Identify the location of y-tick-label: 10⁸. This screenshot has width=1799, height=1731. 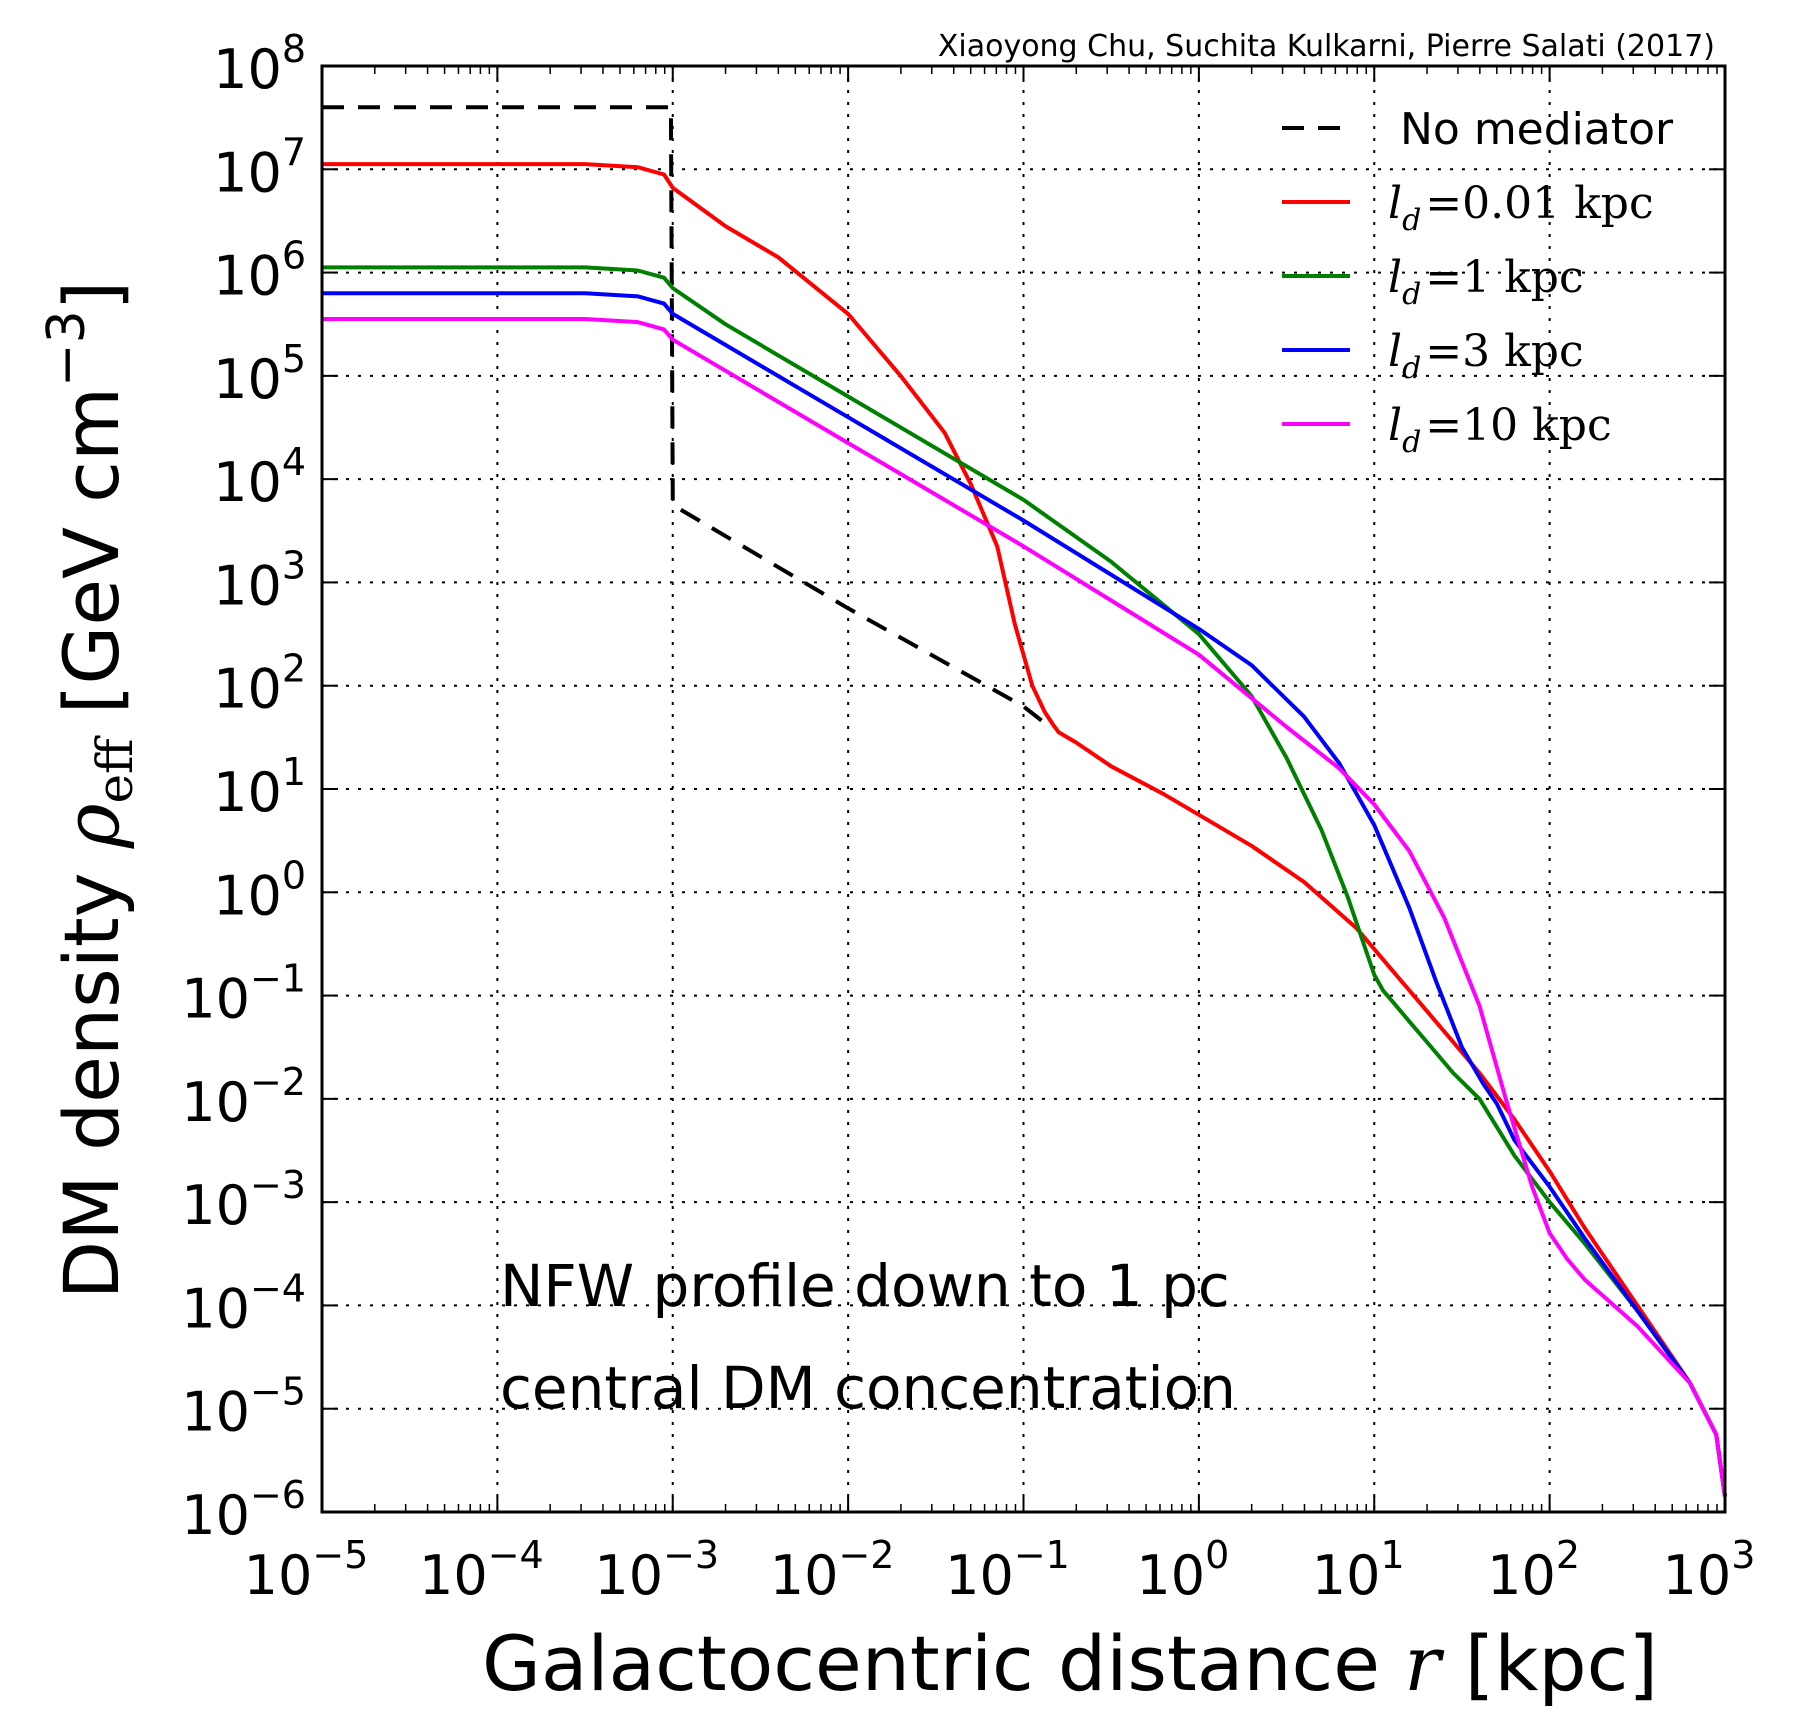
(259, 64).